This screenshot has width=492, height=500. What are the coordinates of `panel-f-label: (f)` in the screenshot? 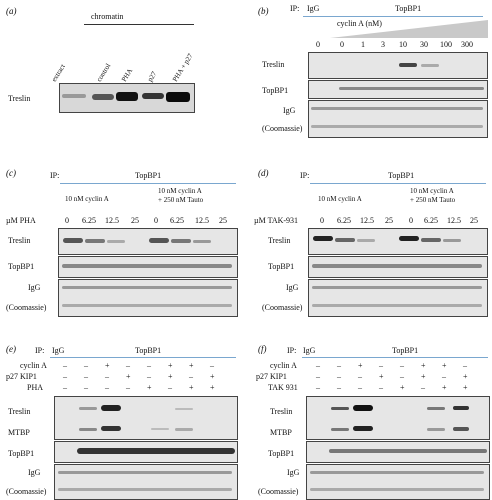 It's located at (262, 349).